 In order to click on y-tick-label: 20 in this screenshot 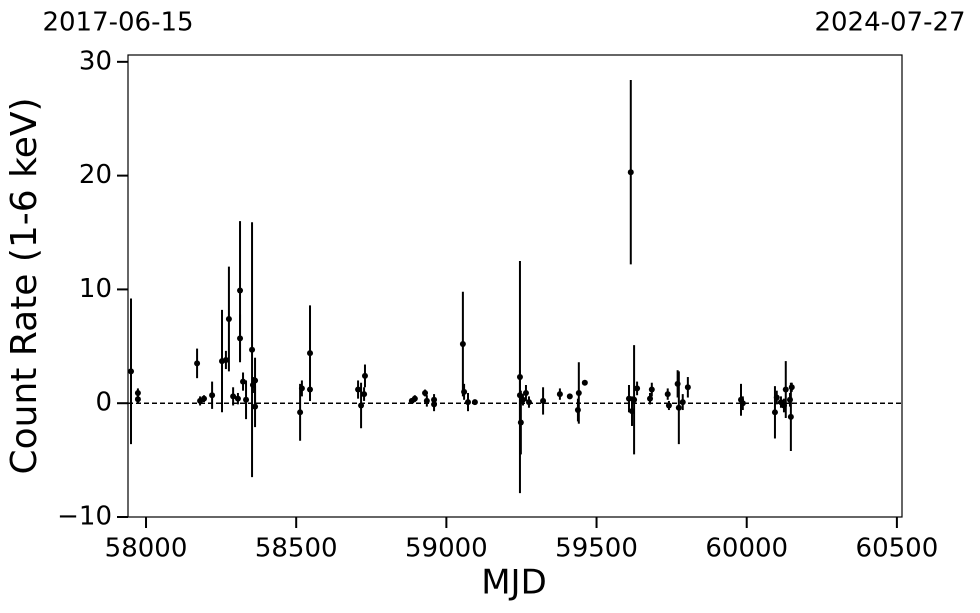, I will do `click(95, 175)`.